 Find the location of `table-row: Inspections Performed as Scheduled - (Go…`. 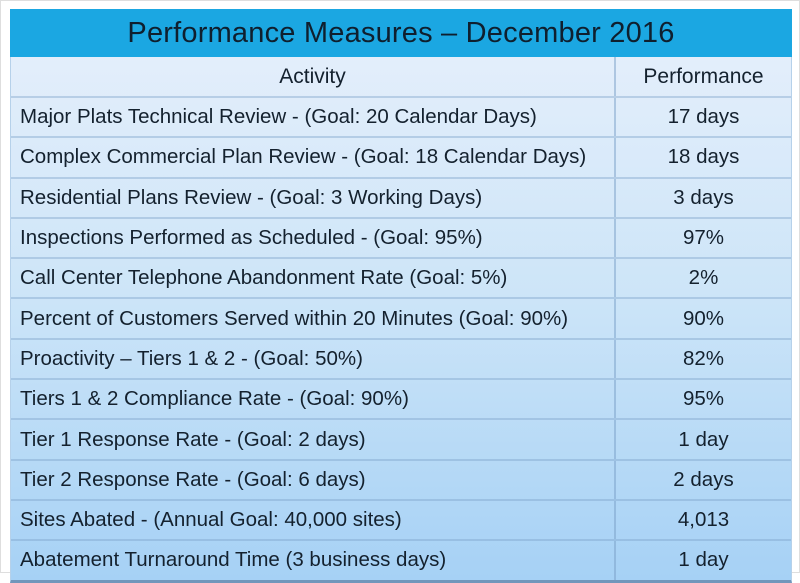

table-row: Inspections Performed as Scheduled - (Go… is located at coordinates (401, 237).